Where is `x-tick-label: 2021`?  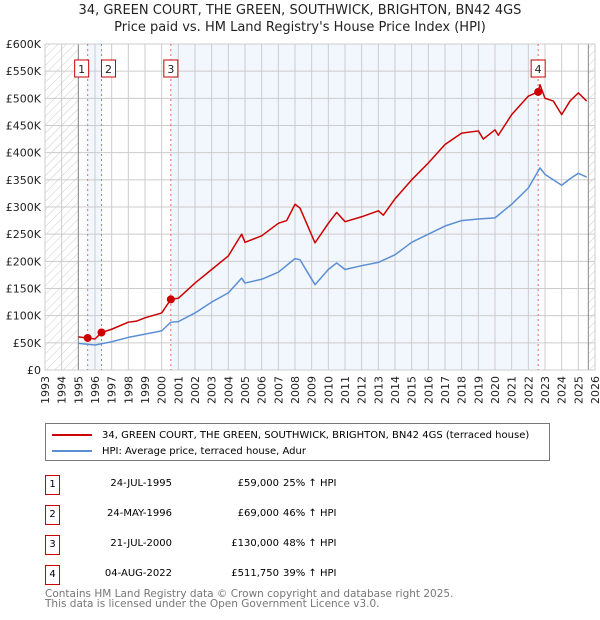 x-tick-label: 2021 is located at coordinates (512, 390).